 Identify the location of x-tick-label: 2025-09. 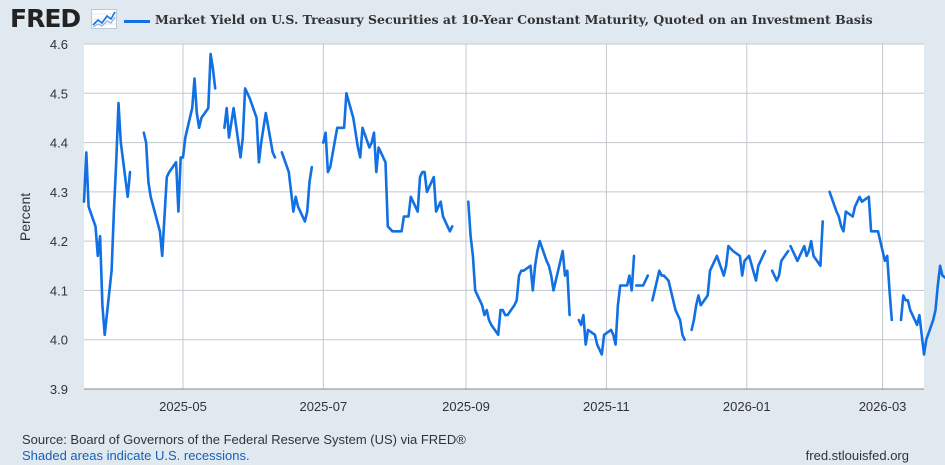
(466, 406).